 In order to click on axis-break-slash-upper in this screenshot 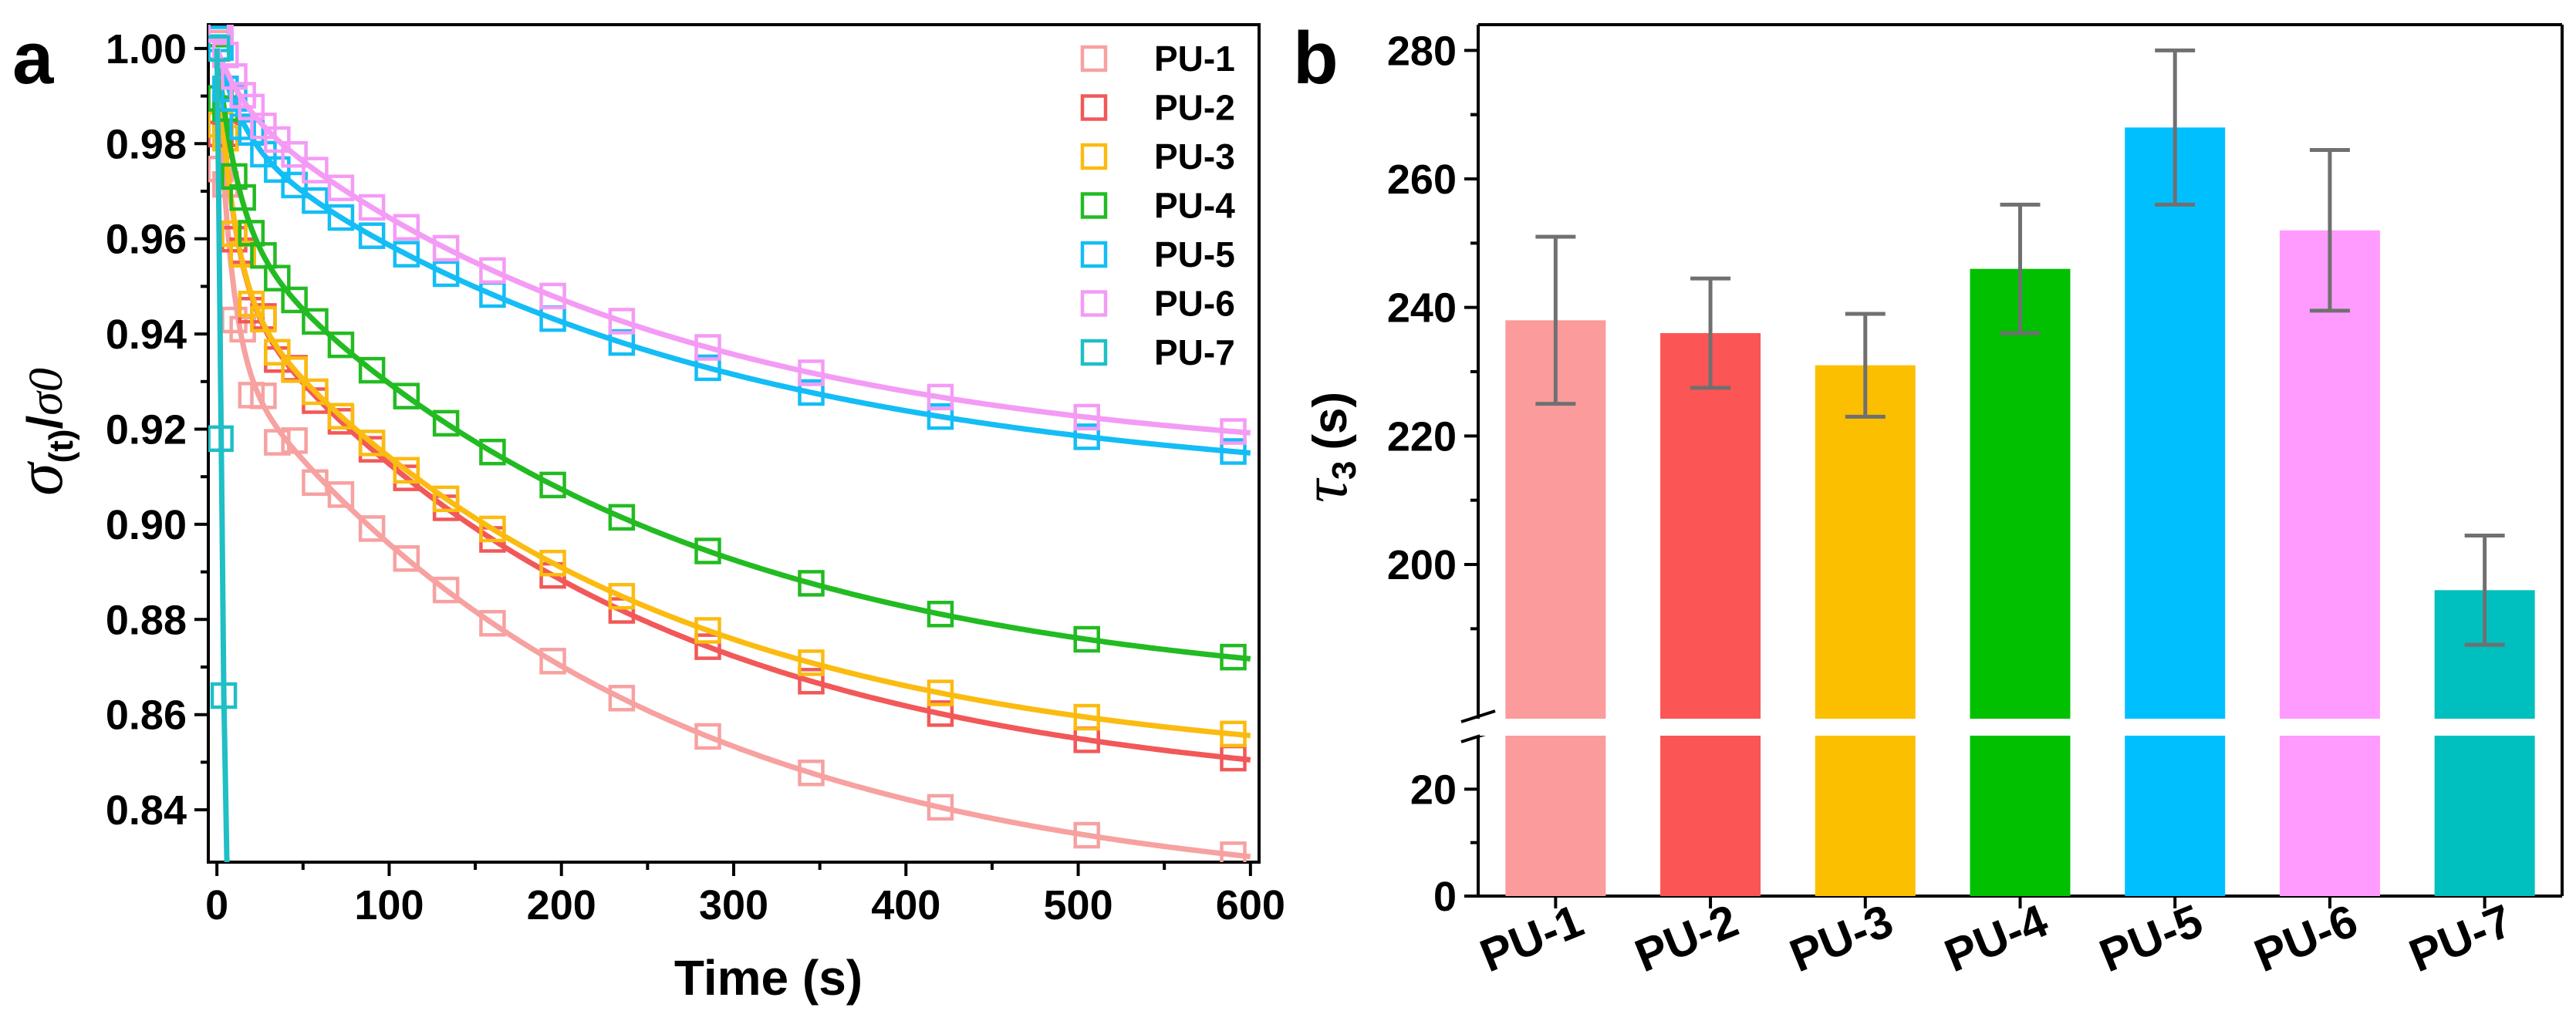, I will do `click(1478, 716)`.